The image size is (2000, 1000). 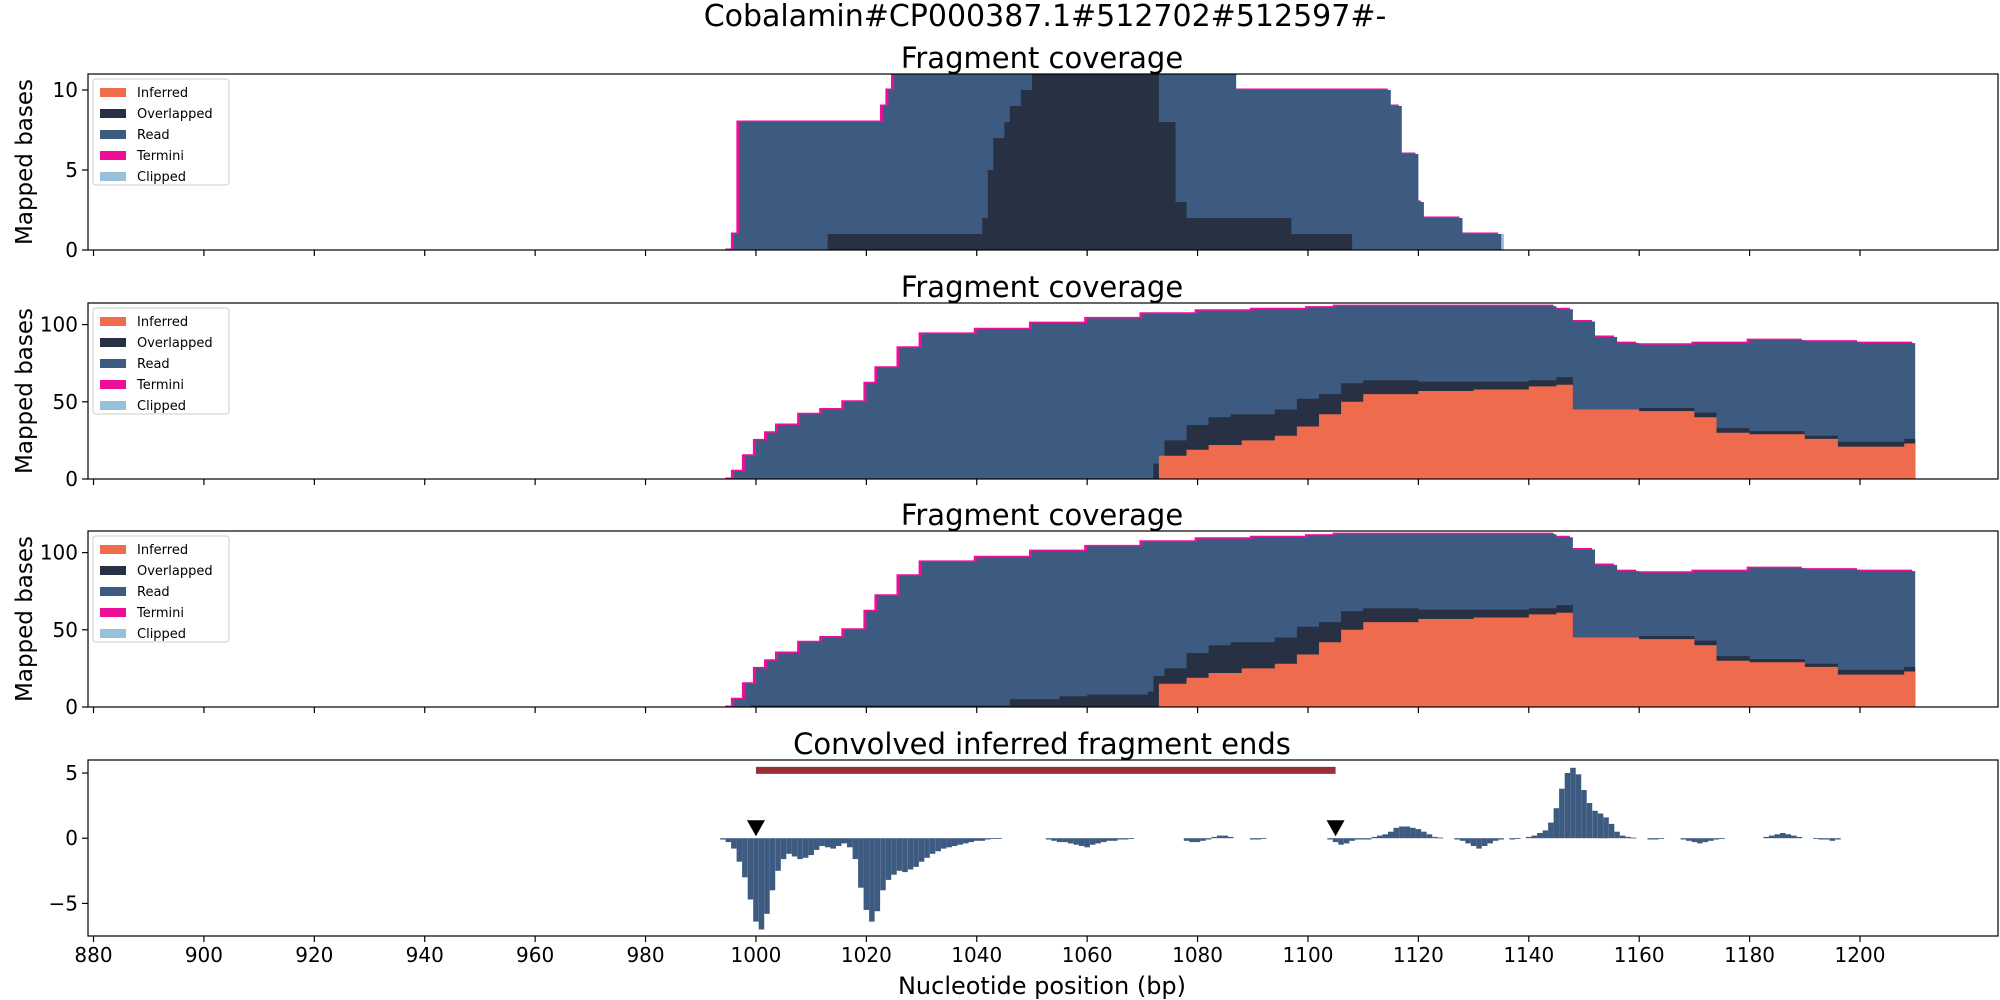 What do you see at coordinates (175, 571) in the screenshot?
I see `legend-label-overlapped: Overlapped` at bounding box center [175, 571].